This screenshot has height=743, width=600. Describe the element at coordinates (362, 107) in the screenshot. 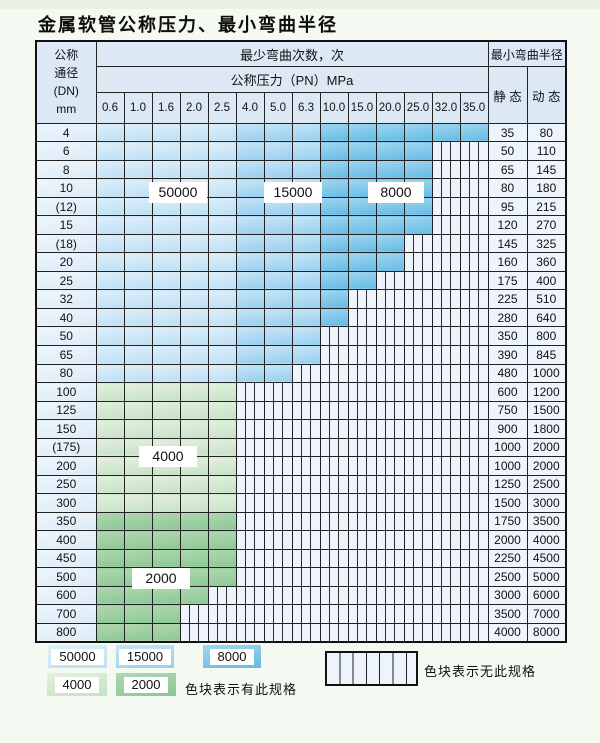

I see `pressure-col-15.0: 15.0` at that location.